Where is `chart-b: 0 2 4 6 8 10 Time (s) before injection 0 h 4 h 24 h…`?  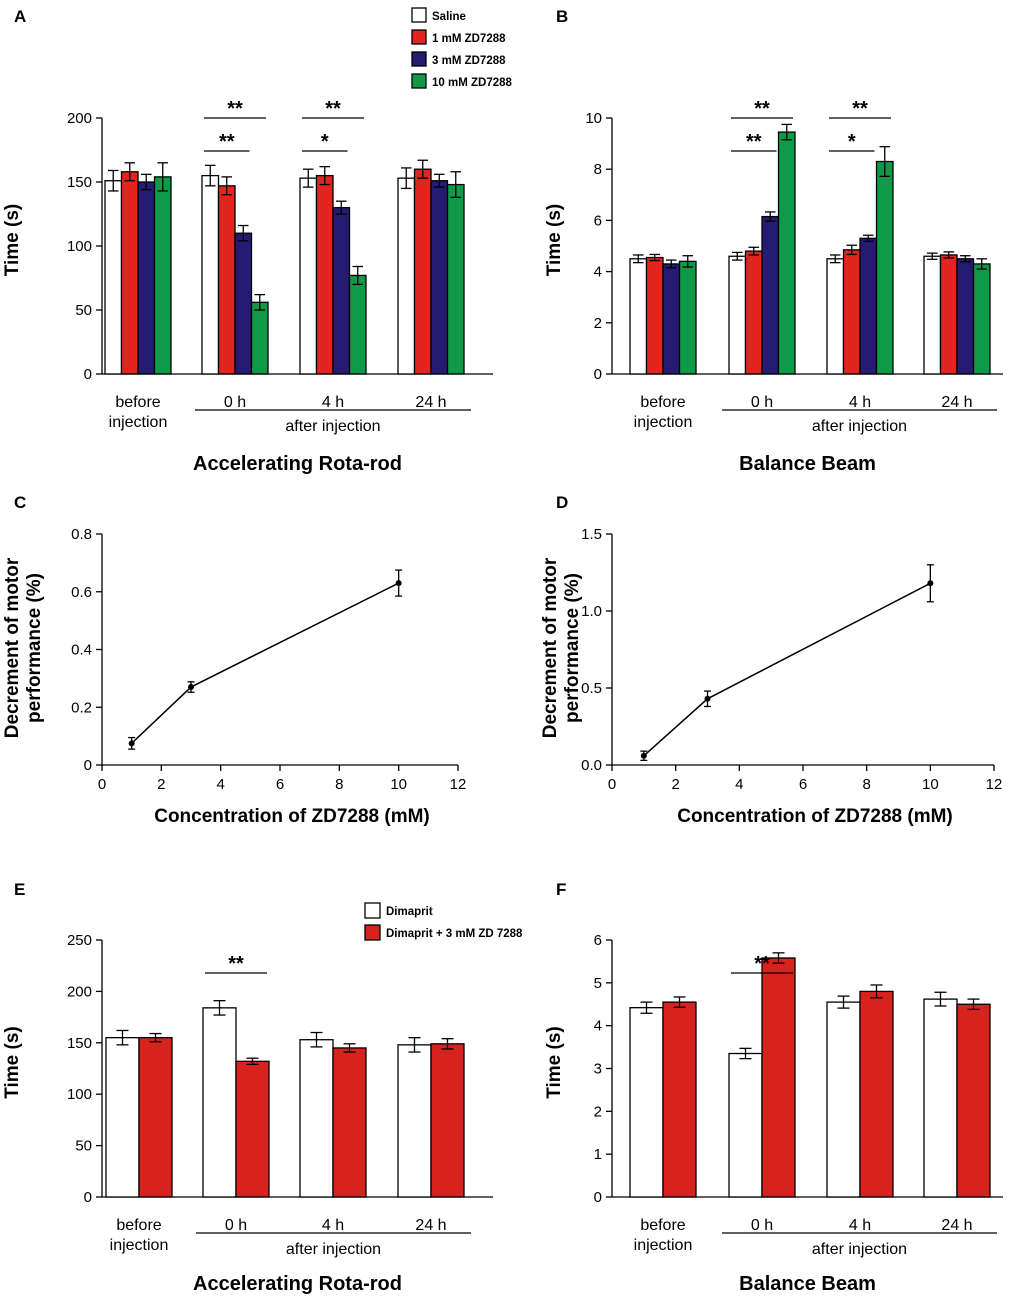
chart-b: 0 2 4 6 8 10 Time (s) before injection 0 h 4 h 24 h… is located at coordinates (773, 286).